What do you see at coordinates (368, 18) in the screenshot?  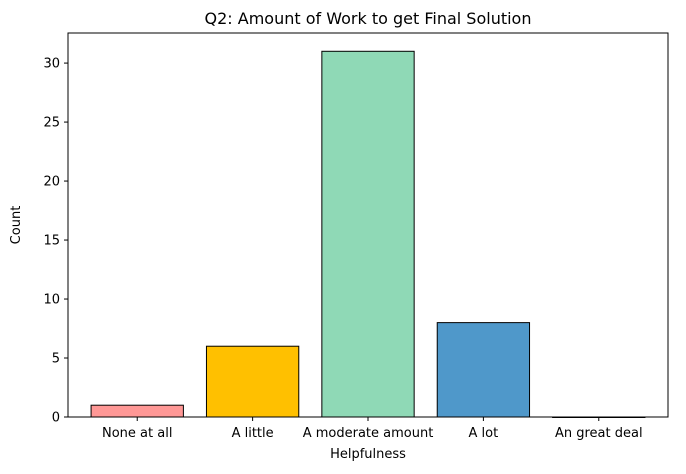 I see `chart-title: Q2: Amount of Work to get Final Solution` at bounding box center [368, 18].